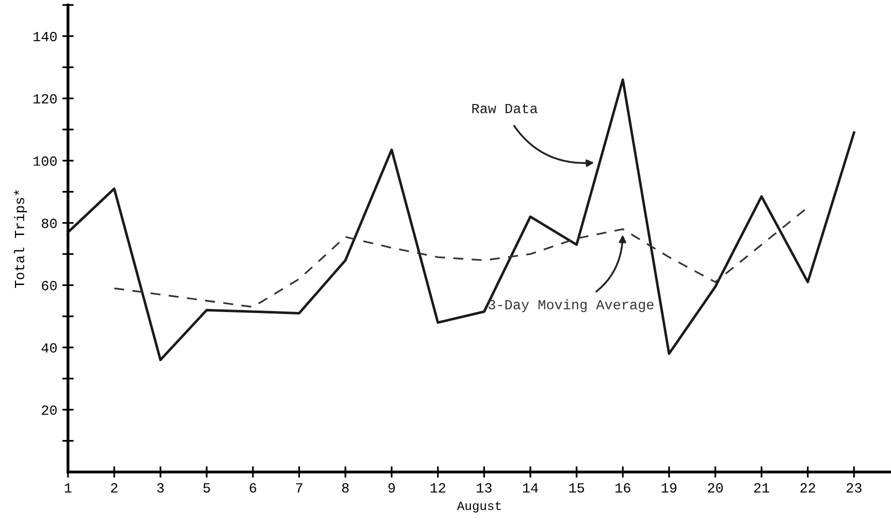 The height and width of the screenshot is (525, 891). Describe the element at coordinates (530, 487) in the screenshot. I see `x-tick-label: 14` at that location.